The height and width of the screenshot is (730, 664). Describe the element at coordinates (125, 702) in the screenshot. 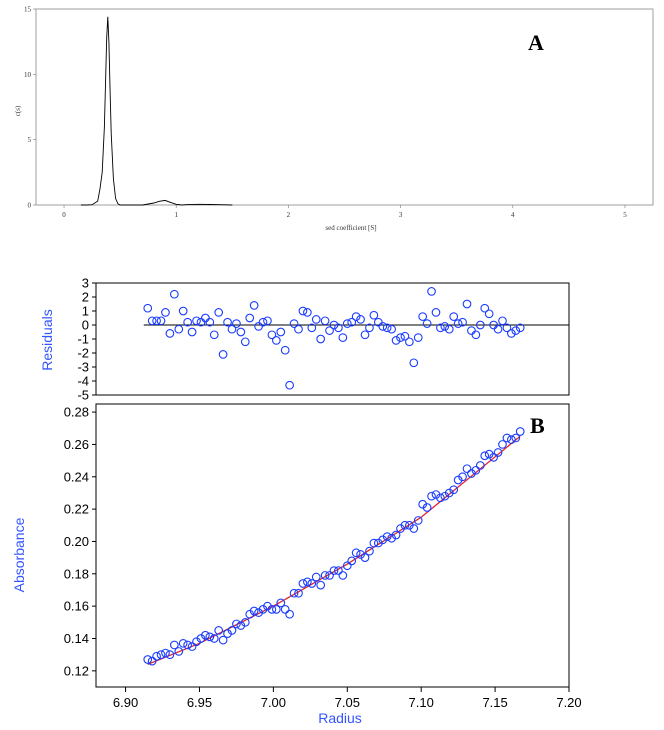

I see `fit-xtick-label: 6.90` at that location.